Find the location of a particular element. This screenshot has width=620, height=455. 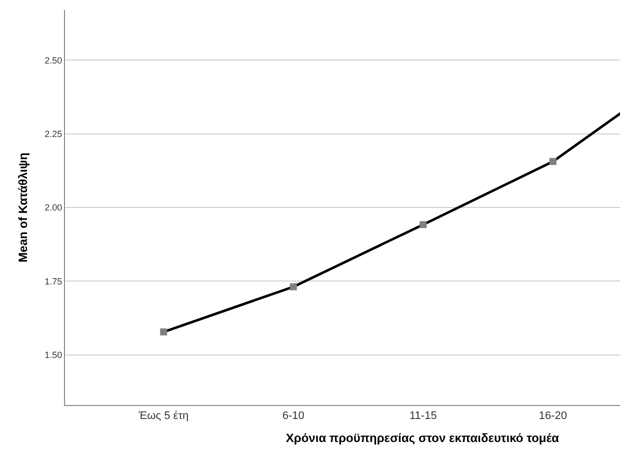

x-tick-label: 16-20 is located at coordinates (552, 416).